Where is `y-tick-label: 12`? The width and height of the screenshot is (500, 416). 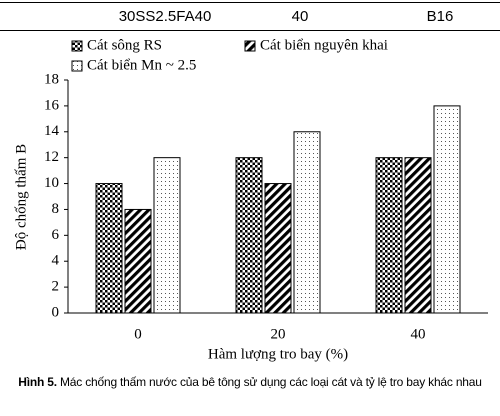
y-tick-label: 12 is located at coordinates (51, 157).